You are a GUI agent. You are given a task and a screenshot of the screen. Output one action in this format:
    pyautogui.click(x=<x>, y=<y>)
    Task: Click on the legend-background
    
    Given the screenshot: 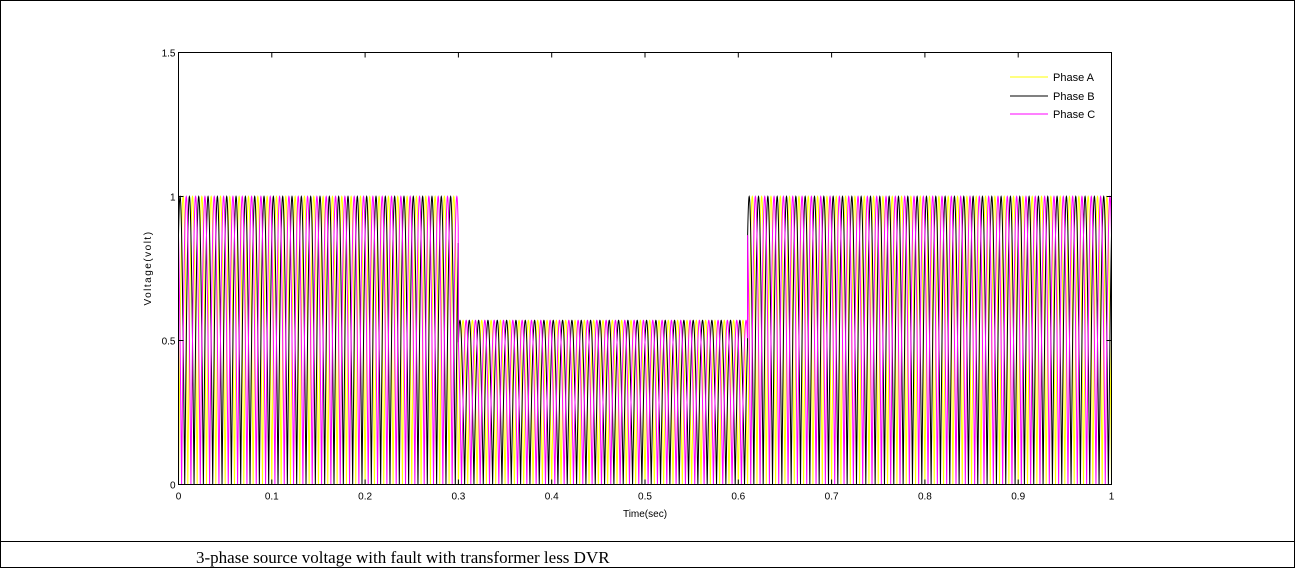 What is the action you would take?
    pyautogui.click(x=1052, y=91)
    